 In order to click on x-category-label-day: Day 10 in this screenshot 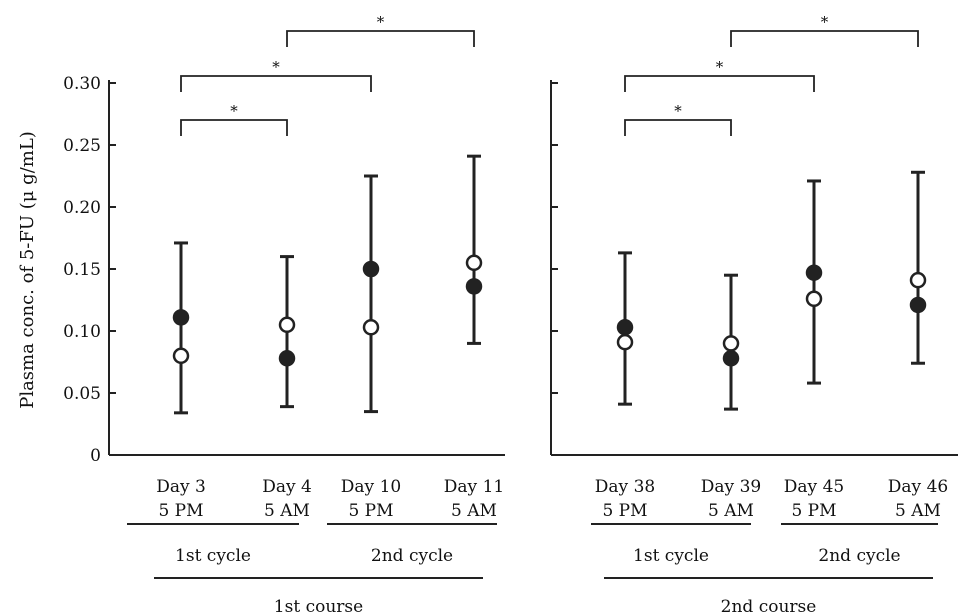, I will do `click(371, 487)`.